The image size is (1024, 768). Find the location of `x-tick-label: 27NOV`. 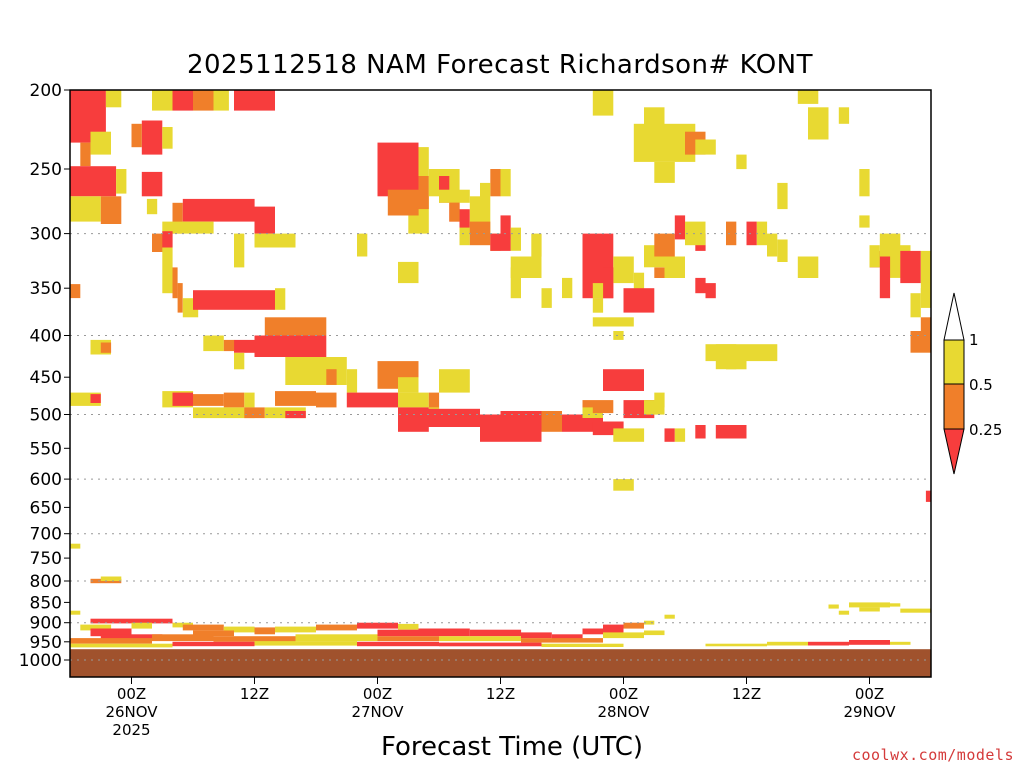

x-tick-label: 27NOV is located at coordinates (377, 712).